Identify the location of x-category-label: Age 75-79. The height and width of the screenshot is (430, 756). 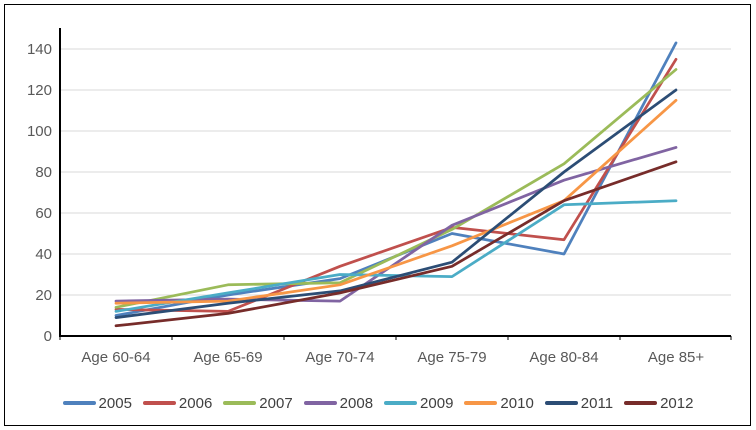
(451, 357).